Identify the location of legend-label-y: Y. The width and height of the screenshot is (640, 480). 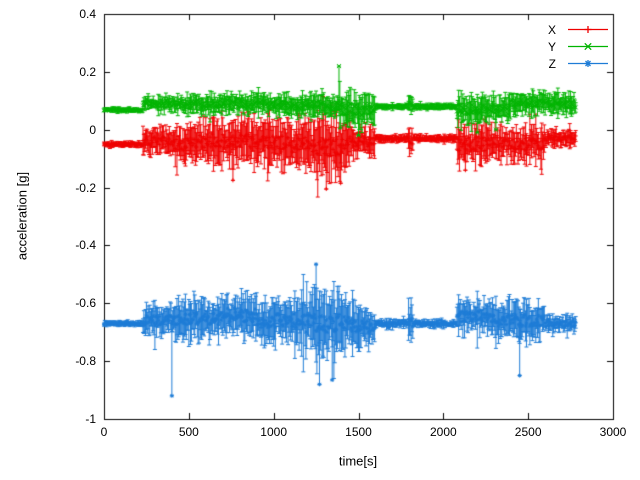
(551, 46).